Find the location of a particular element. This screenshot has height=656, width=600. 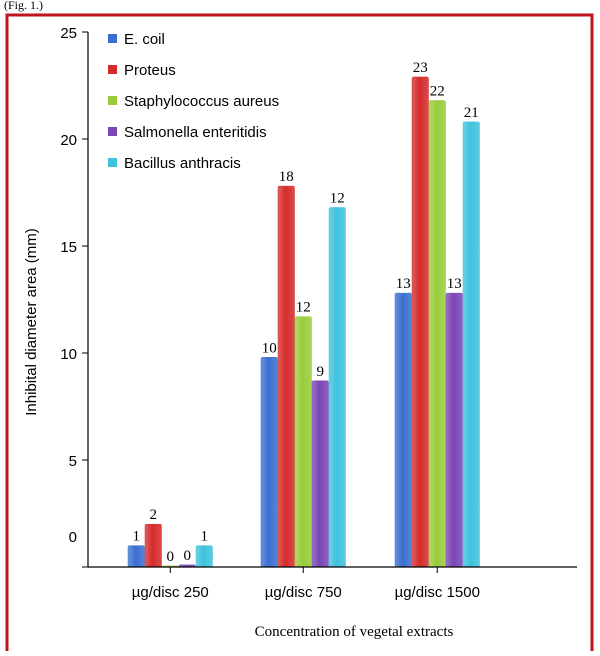

x-ticks-layer: µg/disc 250 µg/disc 750 µg/disc 1500 is located at coordinates (306, 584).